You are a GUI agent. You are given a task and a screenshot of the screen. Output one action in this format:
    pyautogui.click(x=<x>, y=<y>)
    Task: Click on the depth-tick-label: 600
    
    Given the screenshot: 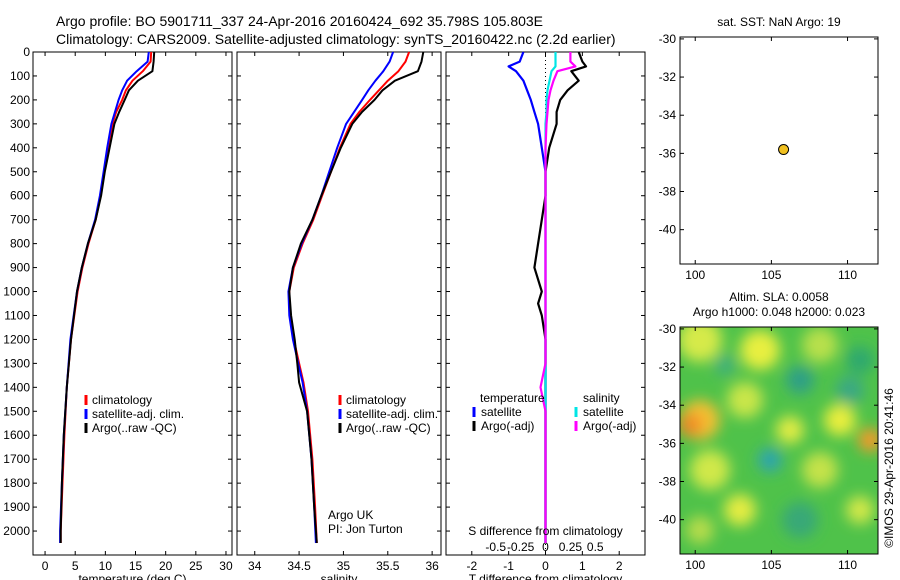 What is the action you would take?
    pyautogui.click(x=20, y=196)
    